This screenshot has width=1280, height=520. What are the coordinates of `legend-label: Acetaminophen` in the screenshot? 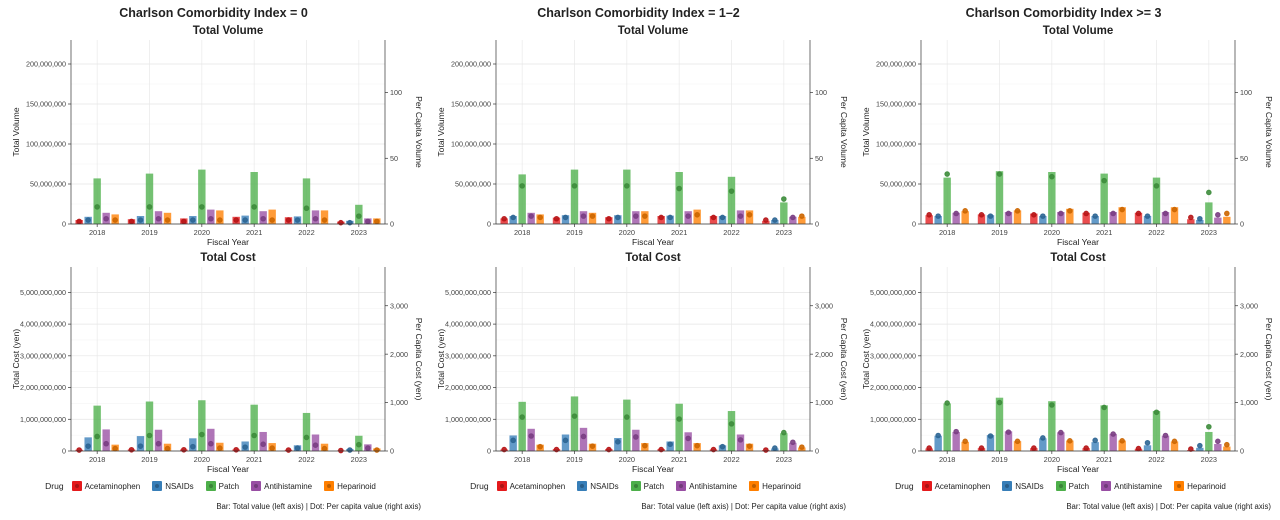 It's located at (962, 486).